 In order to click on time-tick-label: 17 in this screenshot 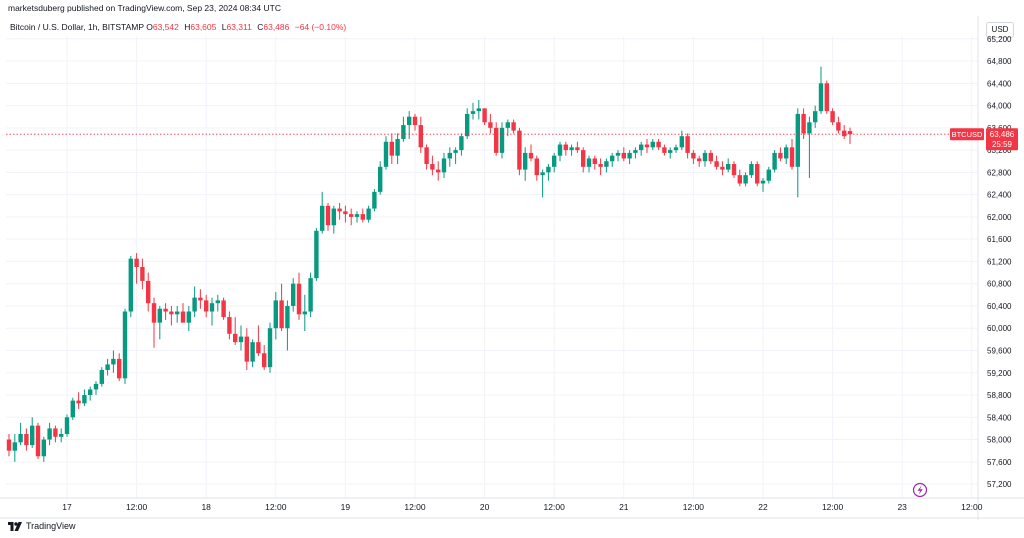, I will do `click(67, 507)`.